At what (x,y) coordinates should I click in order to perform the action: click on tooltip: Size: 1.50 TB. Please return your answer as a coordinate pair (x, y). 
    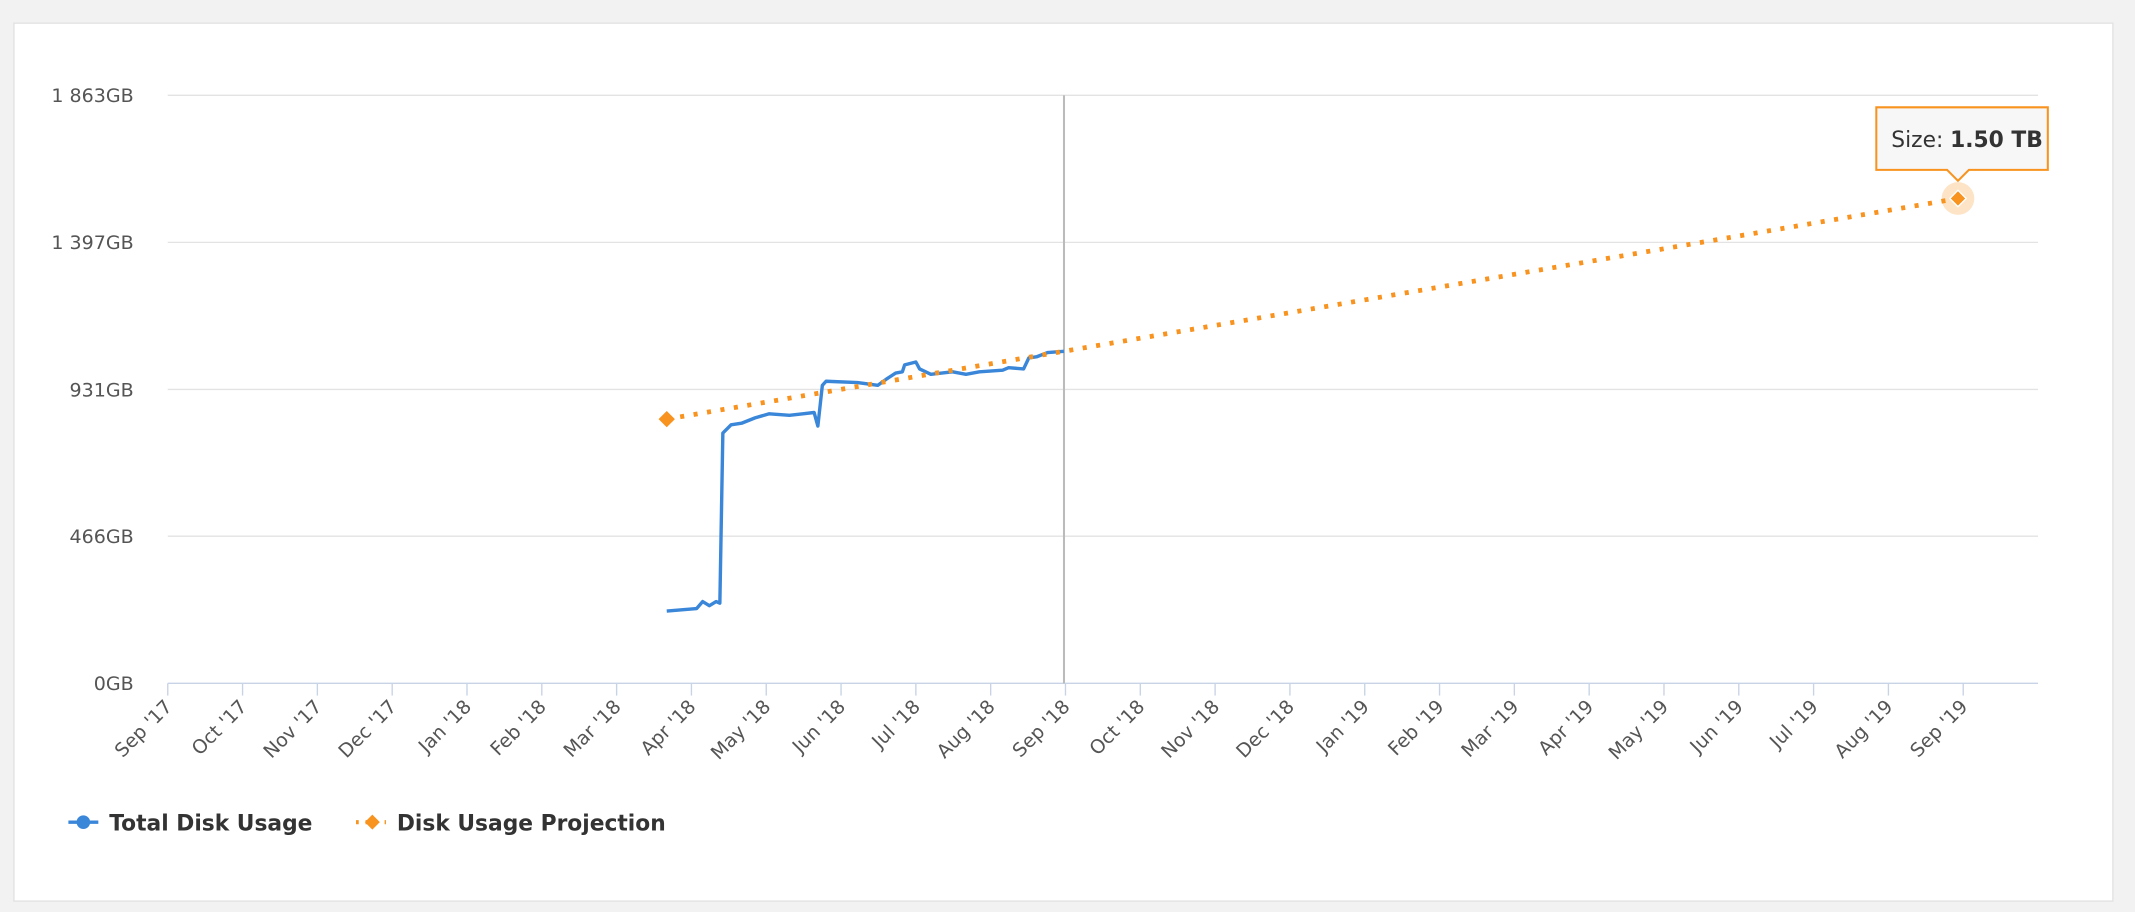
    Looking at the image, I should click on (1962, 144).